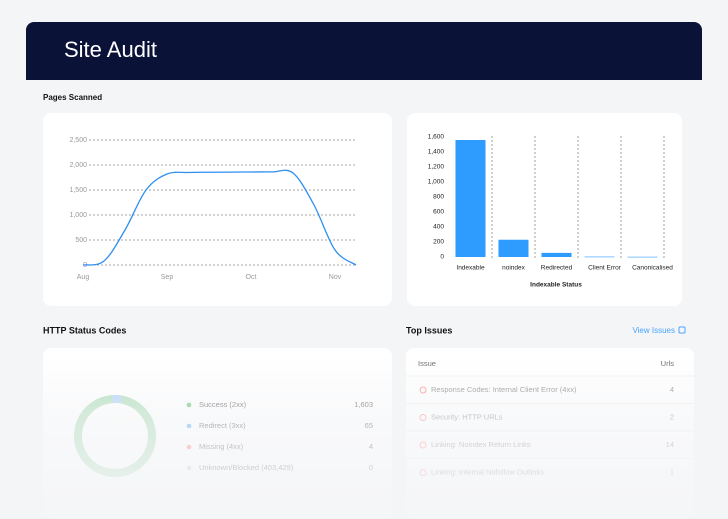 This screenshot has height=519, width=728. Describe the element at coordinates (438, 227) in the screenshot. I see `y-tick-label: 400` at that location.